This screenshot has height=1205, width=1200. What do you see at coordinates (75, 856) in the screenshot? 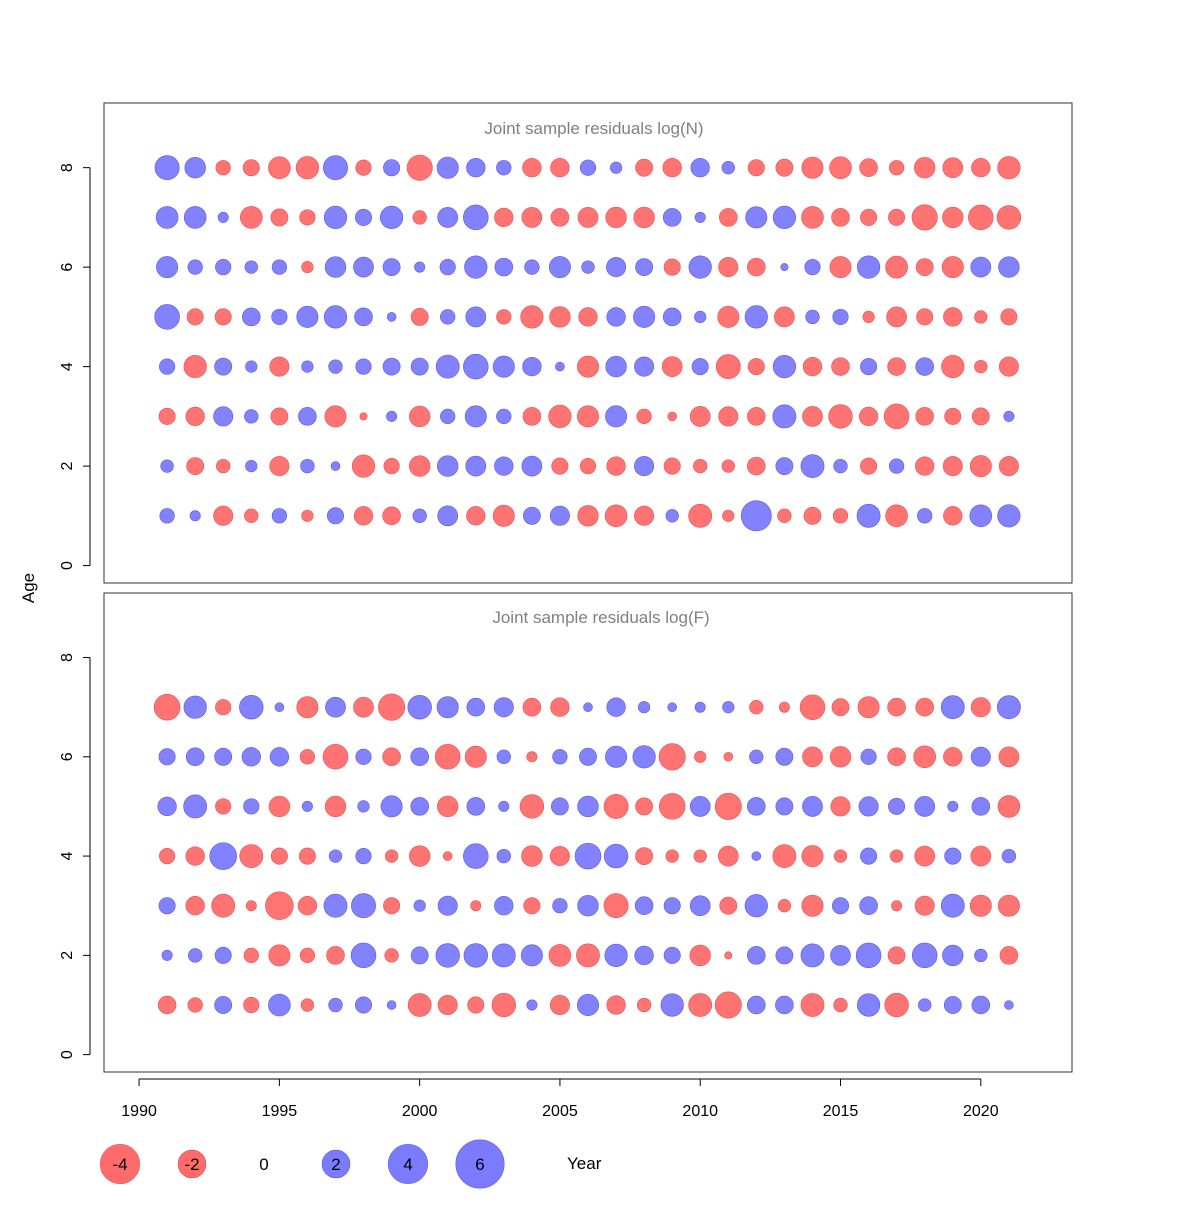
I see `y-axis: 0 2 4 6 8` at bounding box center [75, 856].